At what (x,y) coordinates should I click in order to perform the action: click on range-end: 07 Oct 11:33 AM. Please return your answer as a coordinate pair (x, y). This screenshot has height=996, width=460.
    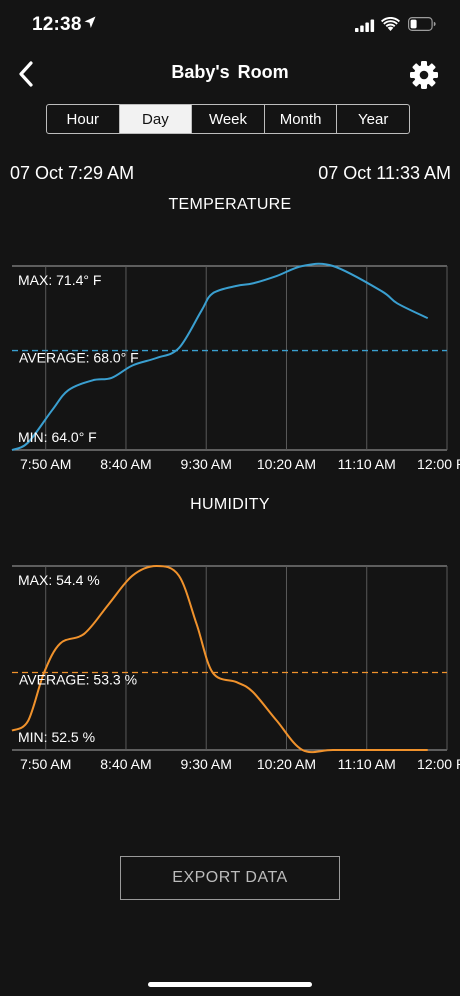
    Looking at the image, I should click on (384, 173).